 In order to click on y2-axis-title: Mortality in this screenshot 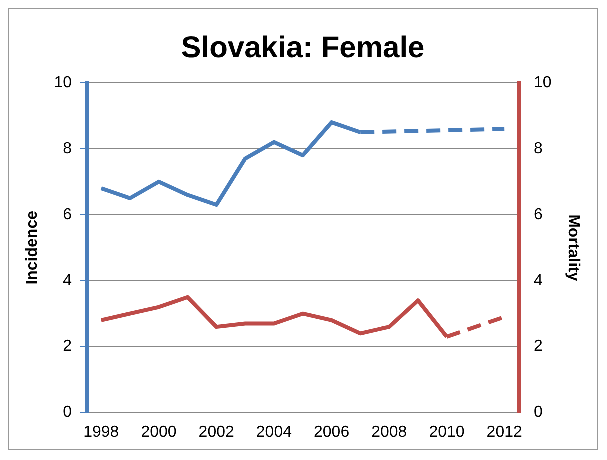, I will do `click(573, 248)`.